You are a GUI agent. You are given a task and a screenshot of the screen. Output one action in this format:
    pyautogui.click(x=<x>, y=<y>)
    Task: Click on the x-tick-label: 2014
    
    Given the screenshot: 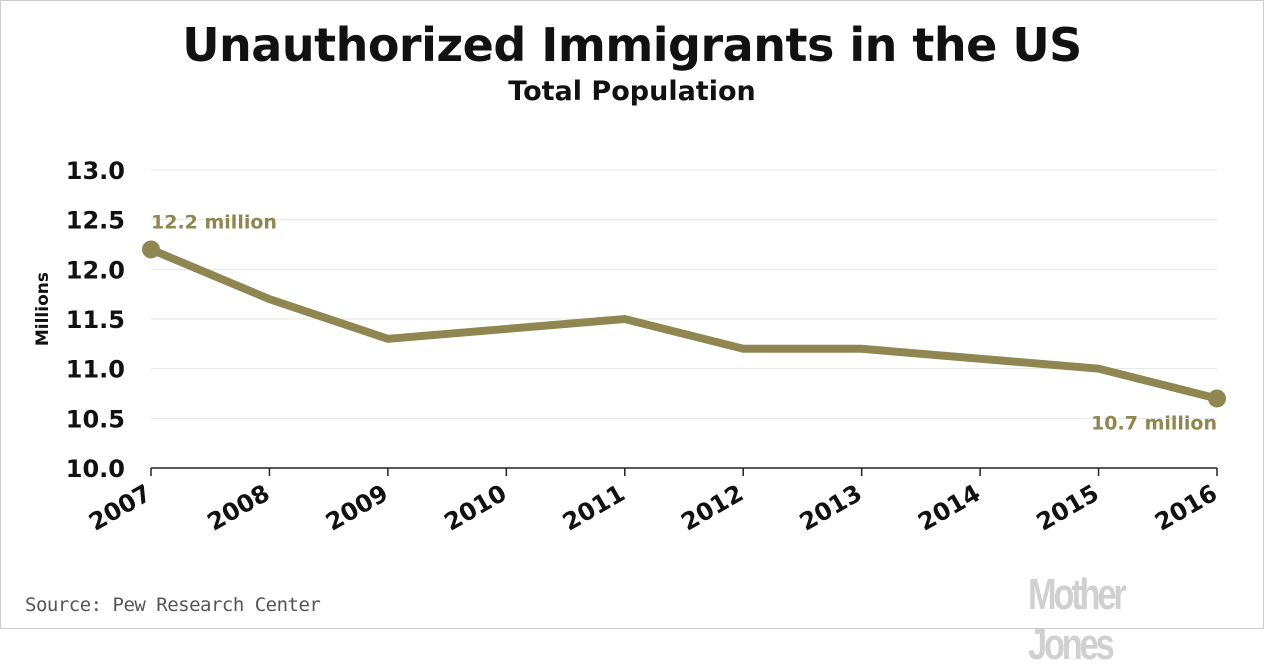 What is the action you would take?
    pyautogui.click(x=949, y=508)
    